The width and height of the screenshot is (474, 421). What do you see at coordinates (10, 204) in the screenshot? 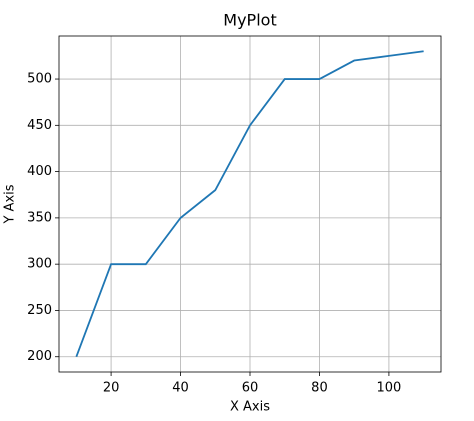
I see `y-axis-label: Y Axis` at bounding box center [10, 204].